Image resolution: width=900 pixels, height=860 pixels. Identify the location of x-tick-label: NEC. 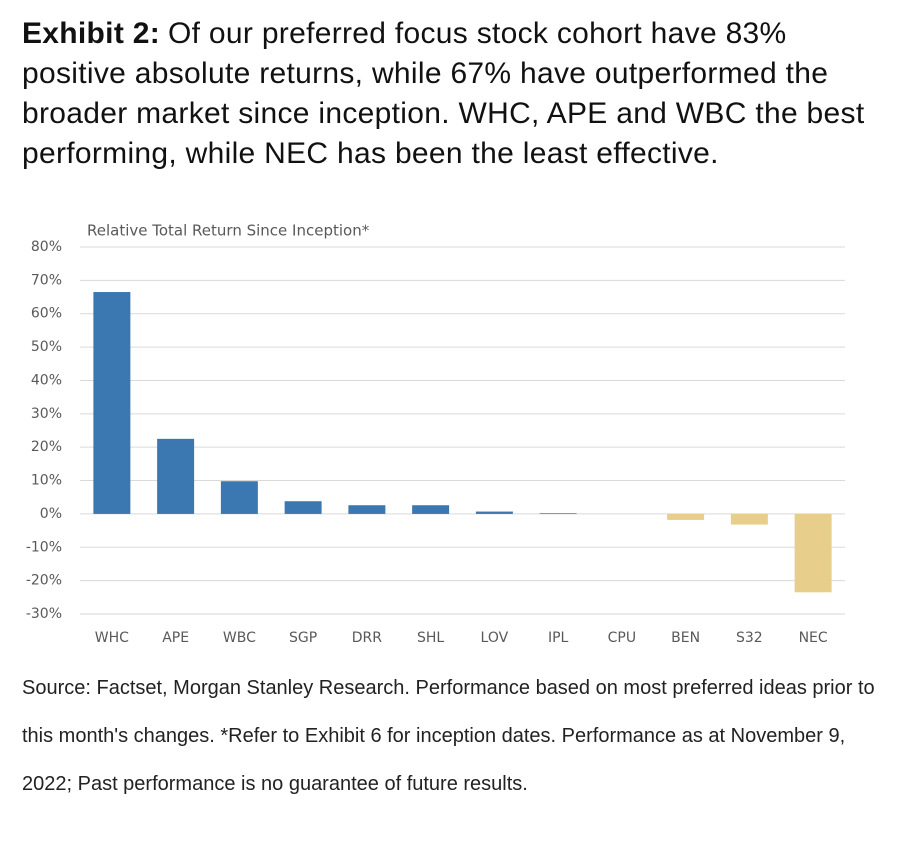
(813, 638).